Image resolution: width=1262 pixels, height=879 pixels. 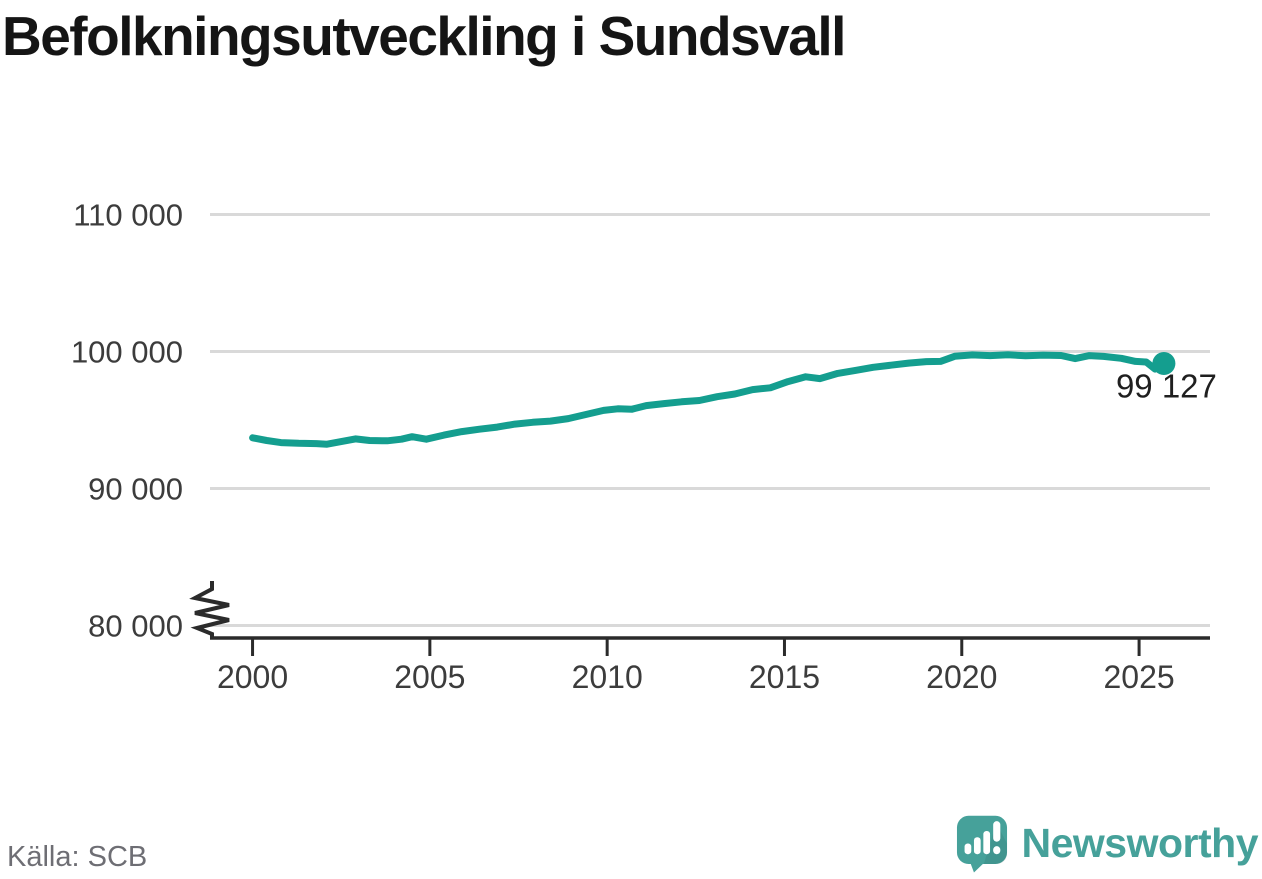 I want to click on x-tick-label: 2000, so click(x=252, y=677).